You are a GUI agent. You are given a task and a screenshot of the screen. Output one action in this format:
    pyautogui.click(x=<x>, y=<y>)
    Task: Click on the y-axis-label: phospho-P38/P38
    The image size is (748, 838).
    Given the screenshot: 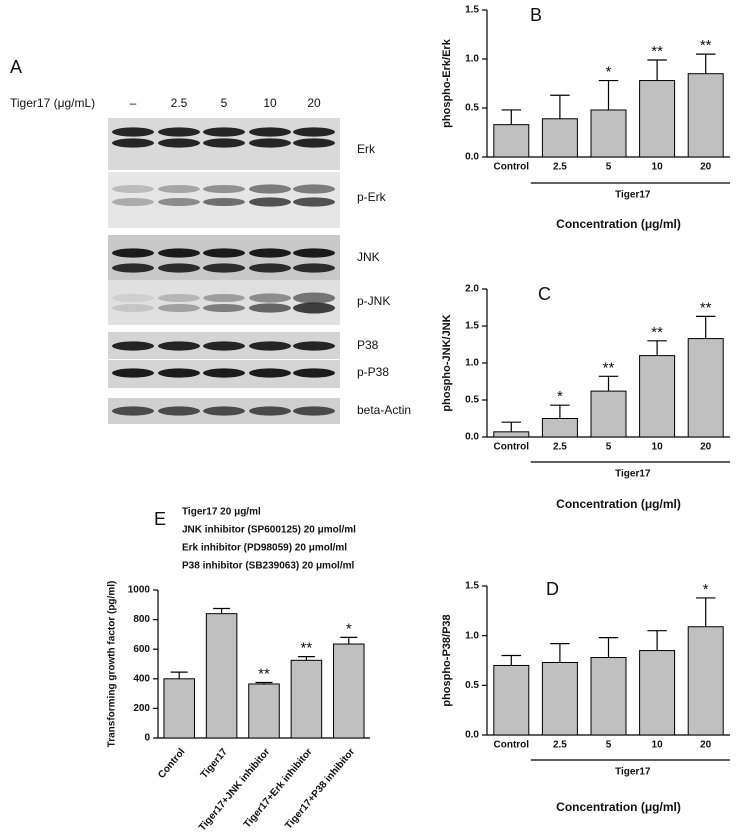 What is the action you would take?
    pyautogui.click(x=447, y=660)
    